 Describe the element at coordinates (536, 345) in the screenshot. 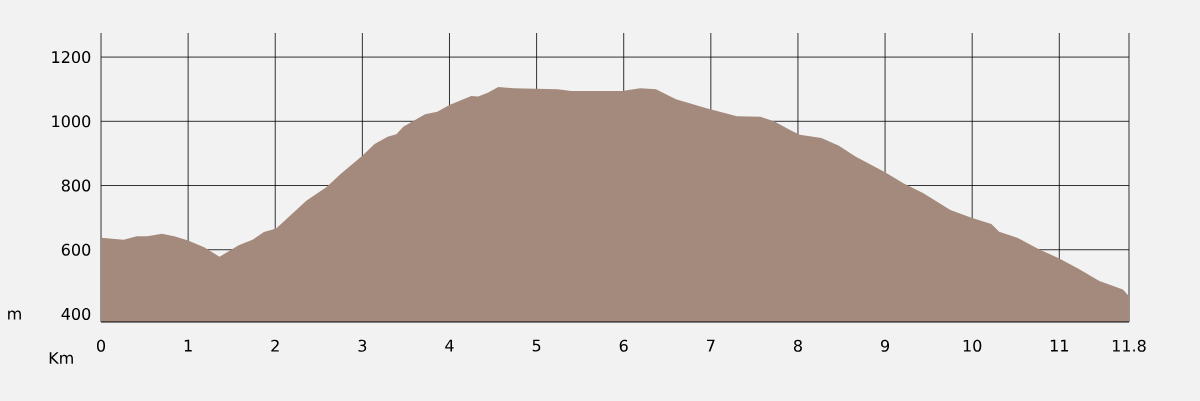

I see `x-tick-label: 5` at that location.